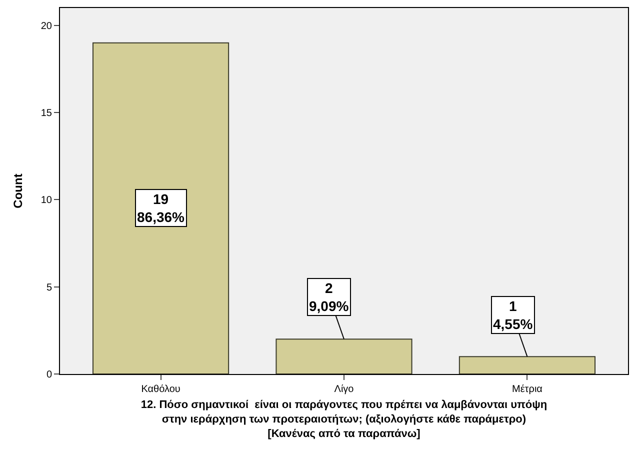  I want to click on y-tick-label: 15, so click(46, 114).